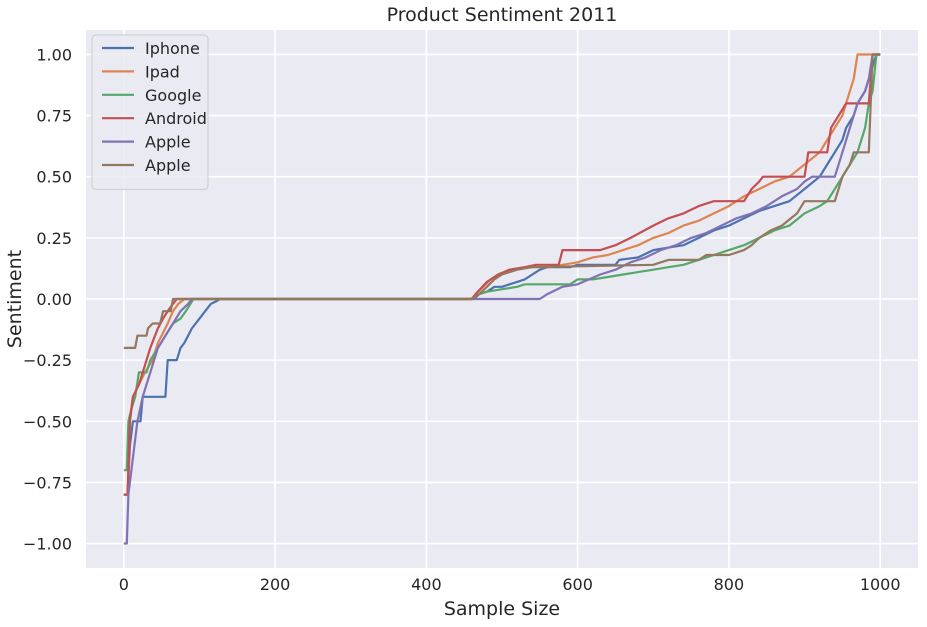 Image resolution: width=927 pixels, height=627 pixels. I want to click on y-tick-label: −0.75, so click(47, 482).